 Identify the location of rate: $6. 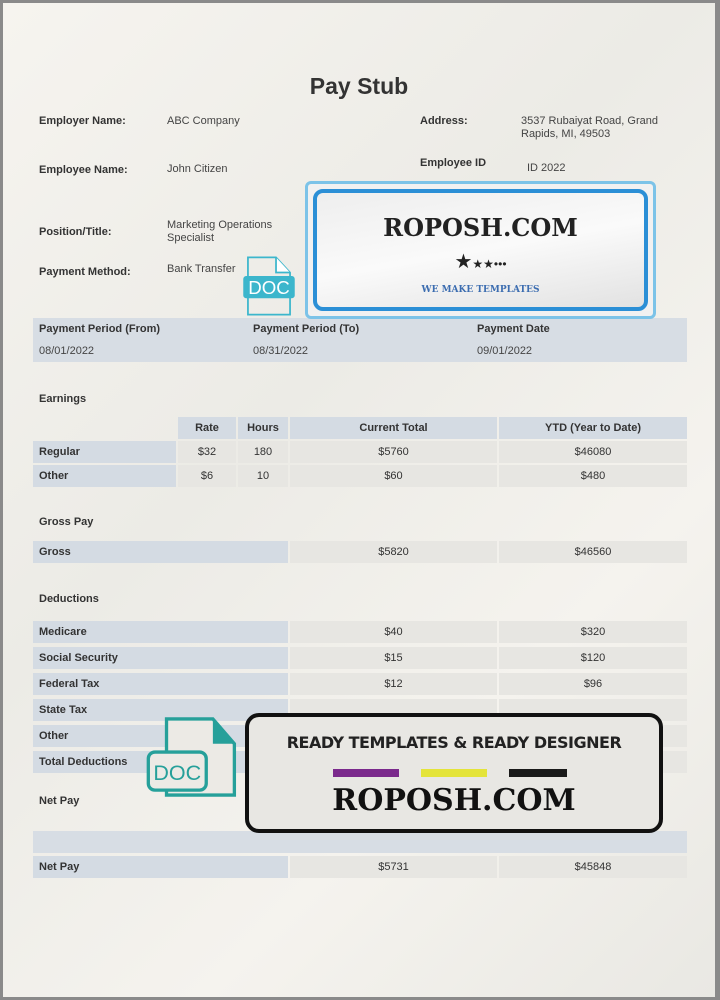
(207, 476).